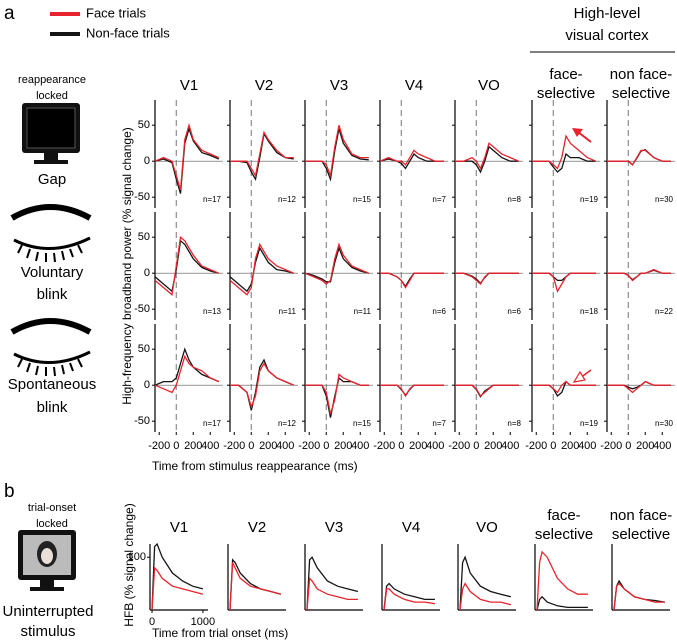 The image size is (677, 642). I want to click on panel-label: a, so click(9, 13).